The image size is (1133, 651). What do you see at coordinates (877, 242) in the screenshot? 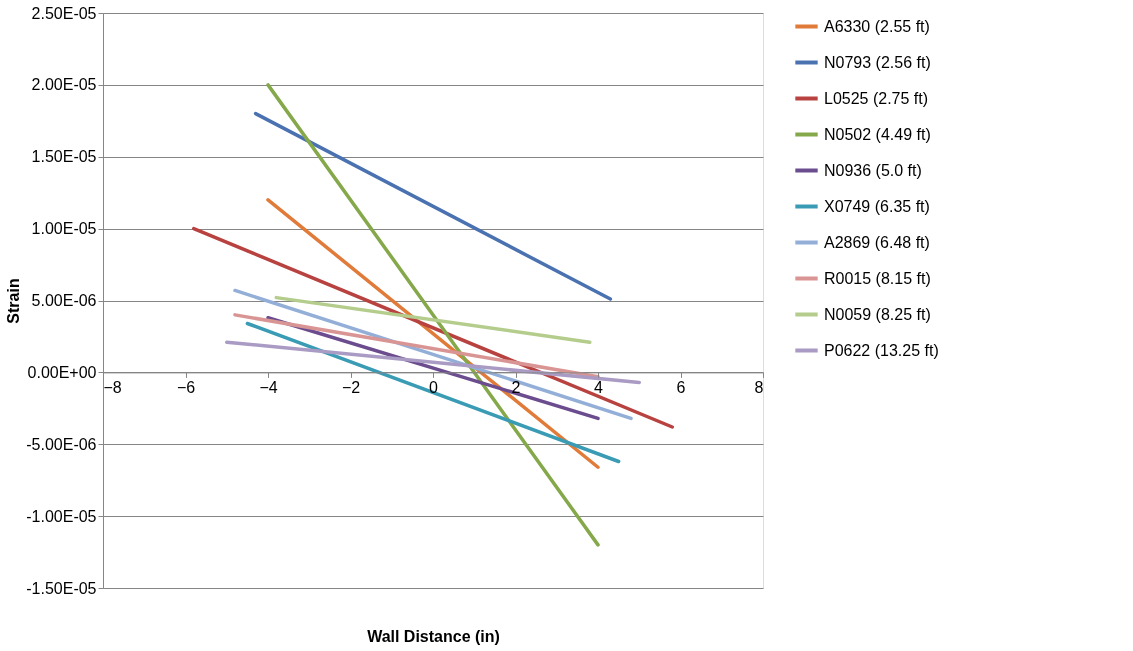
I see `legend-label: A2869 (6.48 ft)` at bounding box center [877, 242].